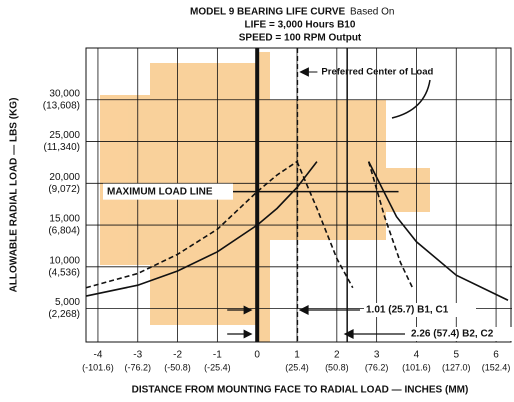 The width and height of the screenshot is (514, 402). What do you see at coordinates (67, 302) in the screenshot?
I see `y-tick-label: 5,000` at bounding box center [67, 302].